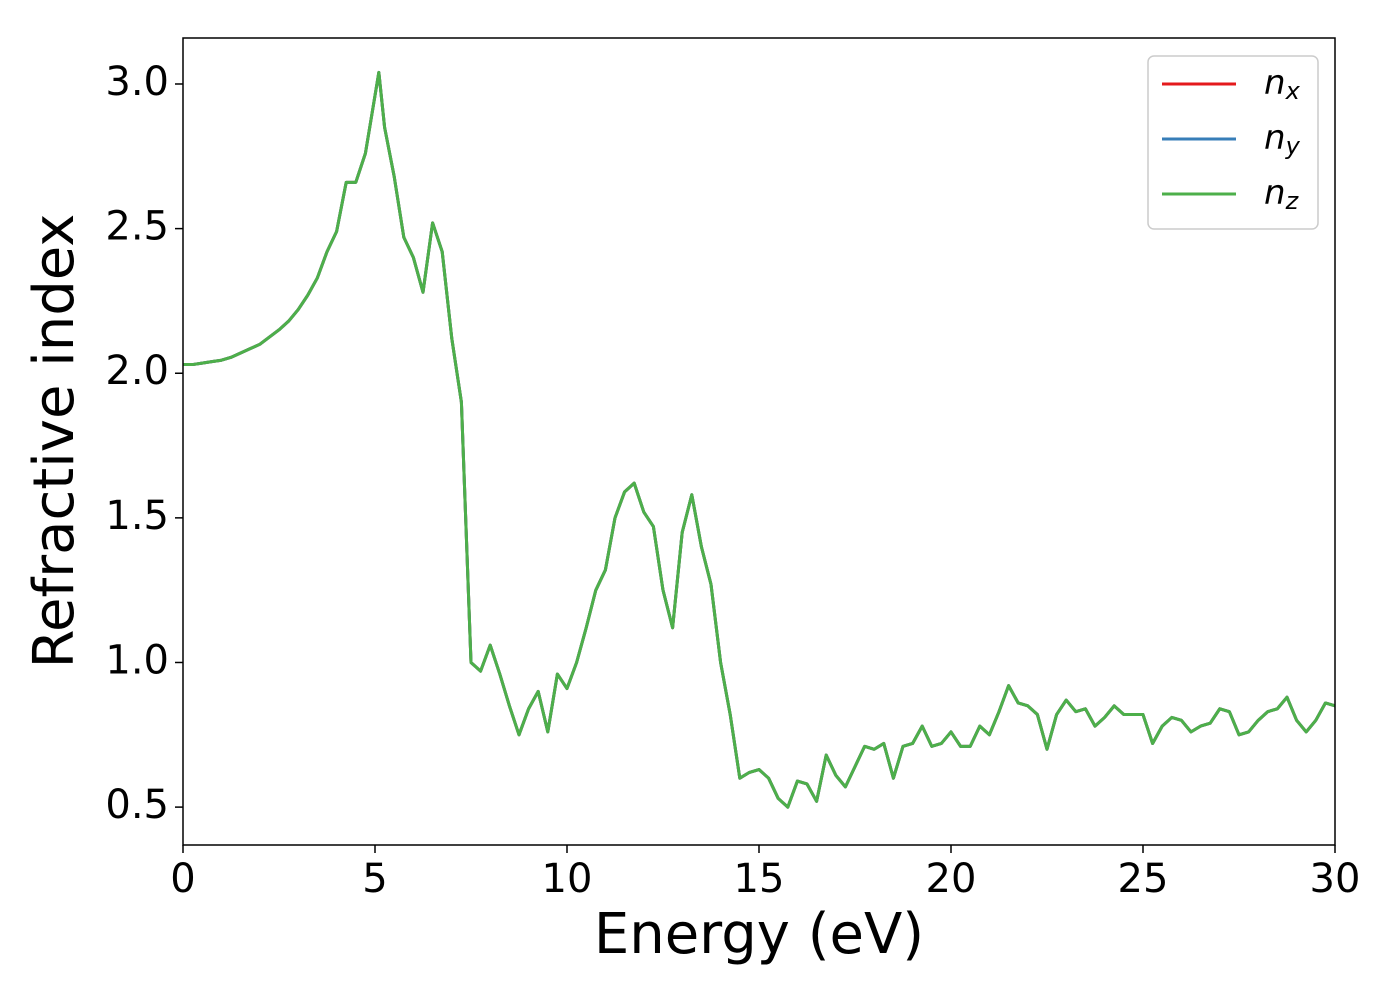 The width and height of the screenshot is (1400, 1000). What do you see at coordinates (374, 879) in the screenshot?
I see `x-tick-label: 5` at bounding box center [374, 879].